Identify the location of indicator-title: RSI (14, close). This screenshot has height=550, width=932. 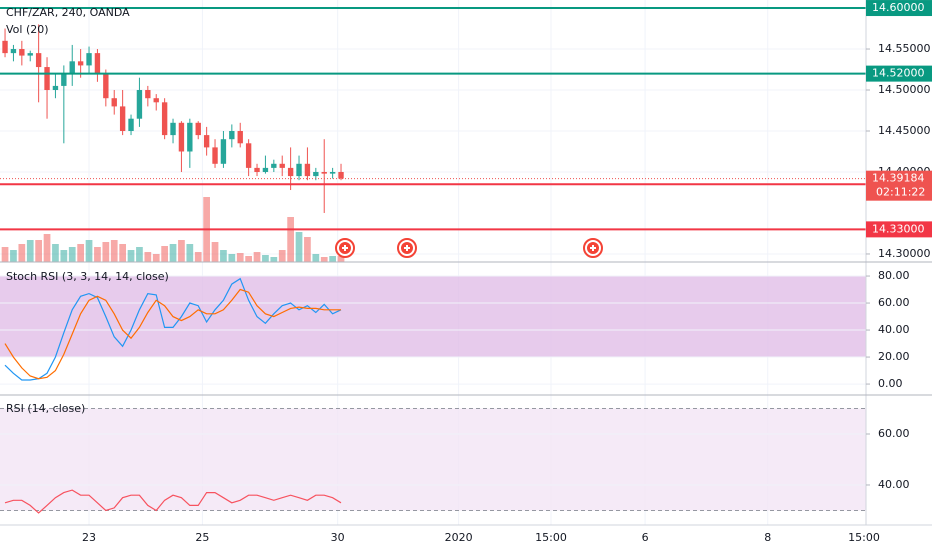
(45, 408).